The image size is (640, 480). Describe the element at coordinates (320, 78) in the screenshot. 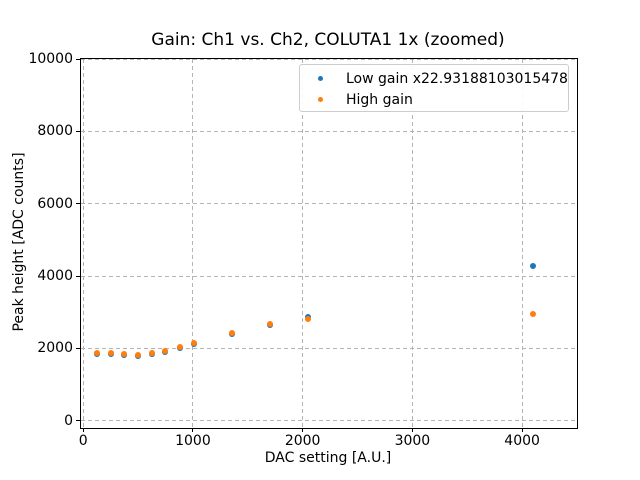

I see `legend-marker-low-gain-icon` at that location.